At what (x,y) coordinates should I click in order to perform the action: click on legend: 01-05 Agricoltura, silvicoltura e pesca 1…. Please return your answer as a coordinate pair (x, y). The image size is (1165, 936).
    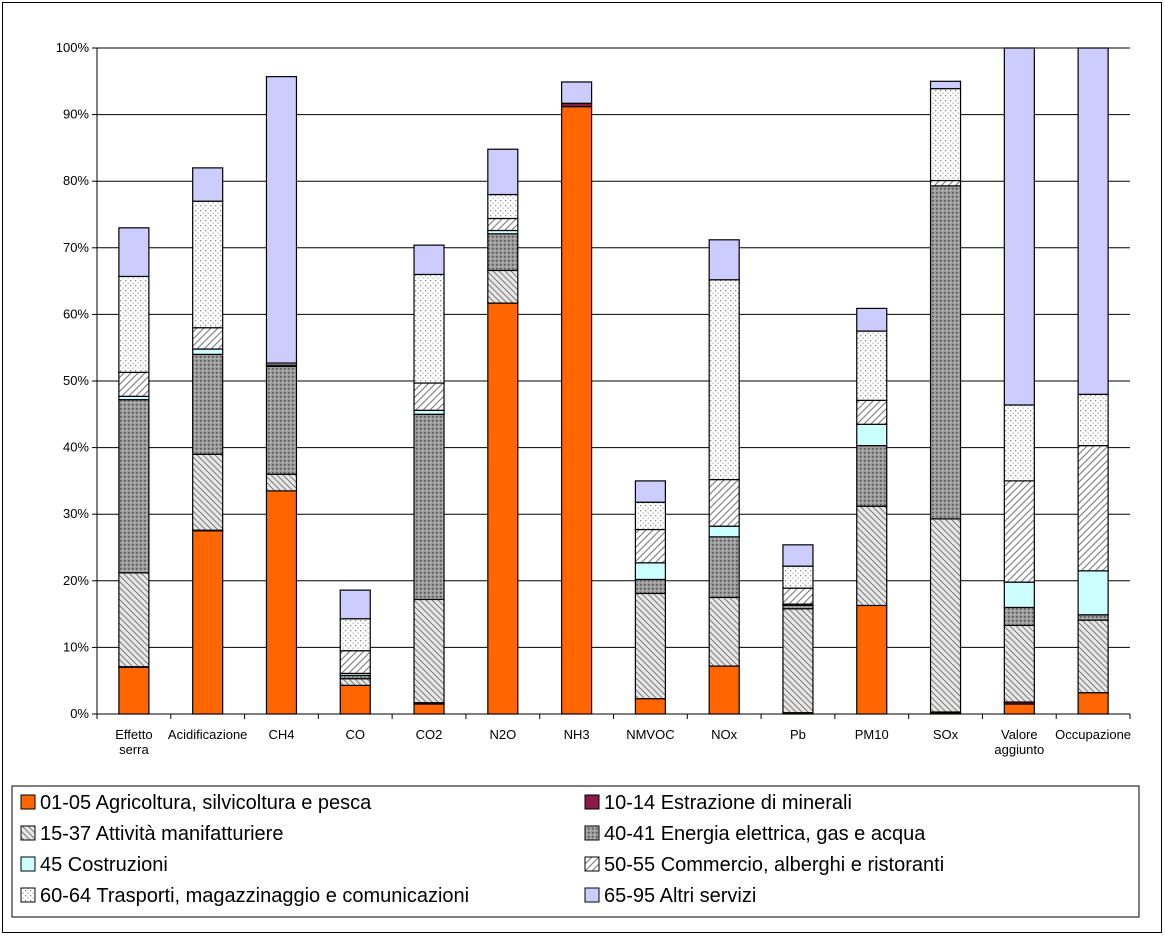
    Looking at the image, I should click on (575, 851).